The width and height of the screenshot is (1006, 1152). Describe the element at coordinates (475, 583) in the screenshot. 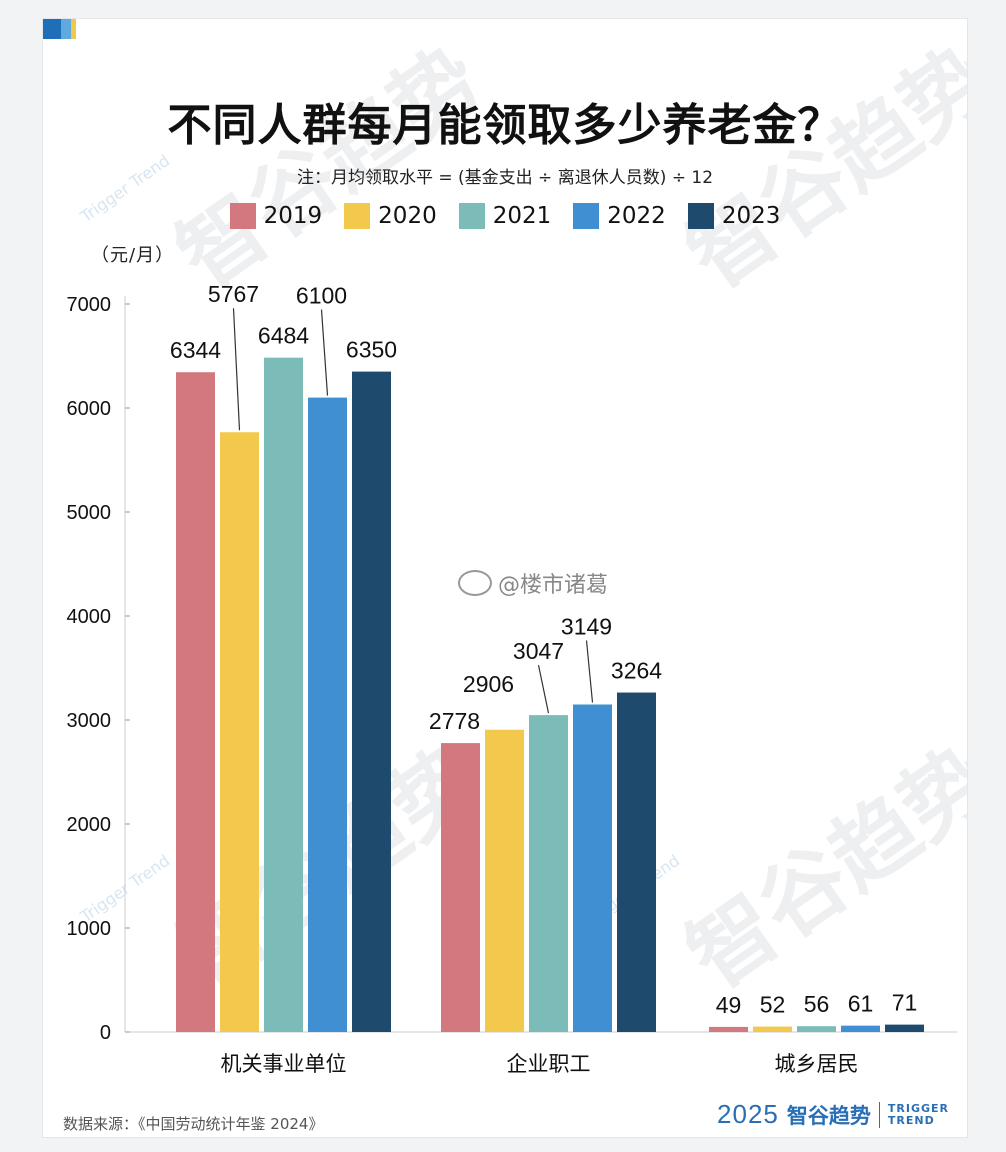

I see `weibo-icon` at that location.